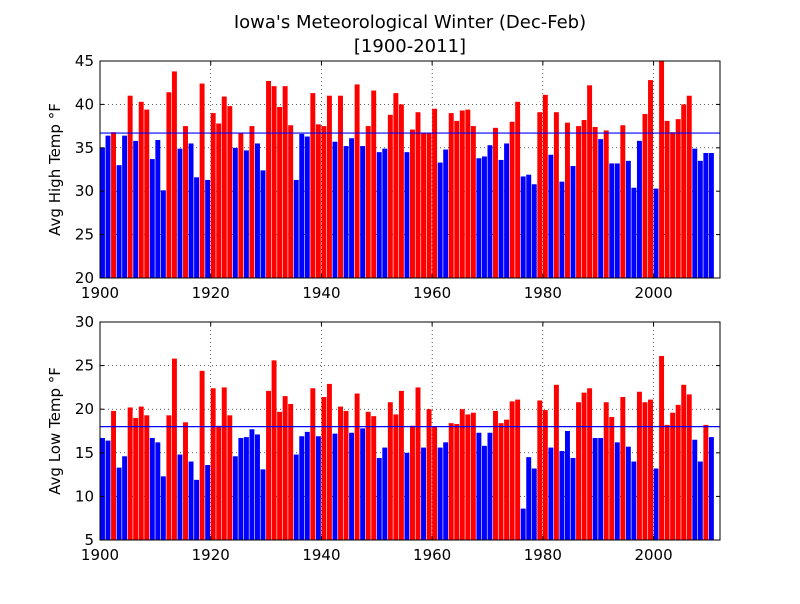 This screenshot has width=800, height=604. I want to click on chart-subtitle: [1900-2011], so click(410, 46).